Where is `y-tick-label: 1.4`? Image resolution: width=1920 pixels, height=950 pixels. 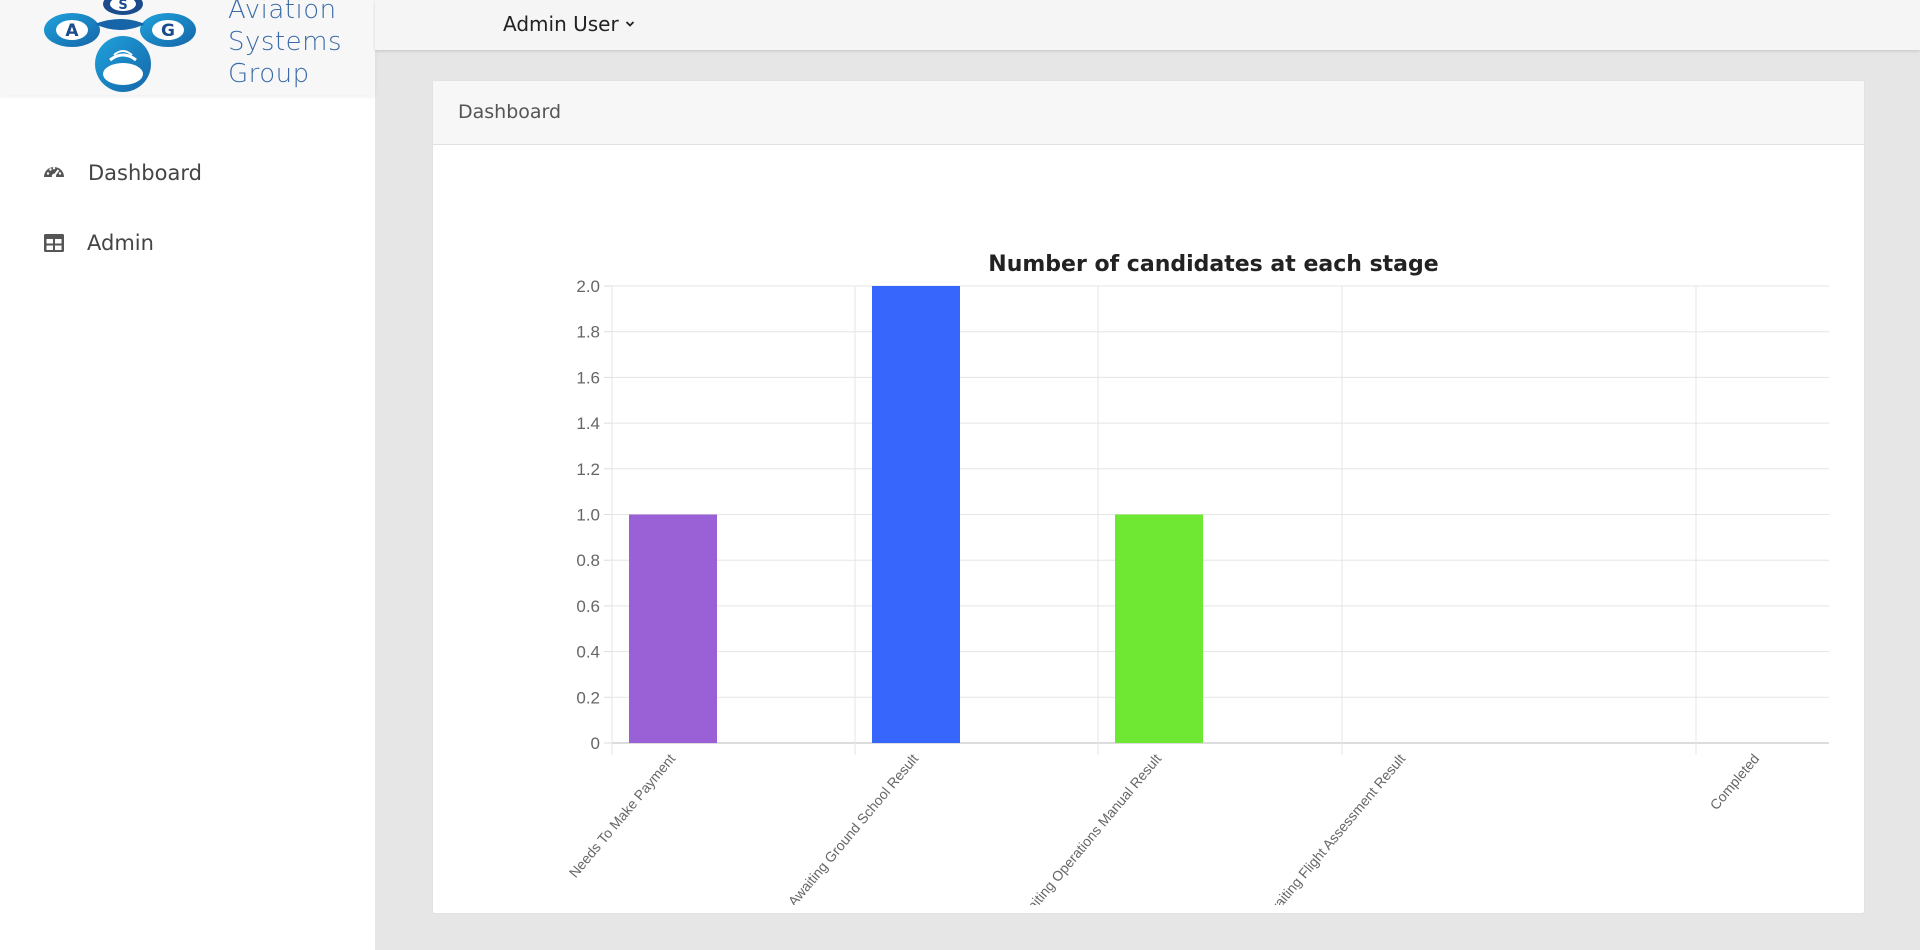
y-tick-label: 1.4 is located at coordinates (588, 423).